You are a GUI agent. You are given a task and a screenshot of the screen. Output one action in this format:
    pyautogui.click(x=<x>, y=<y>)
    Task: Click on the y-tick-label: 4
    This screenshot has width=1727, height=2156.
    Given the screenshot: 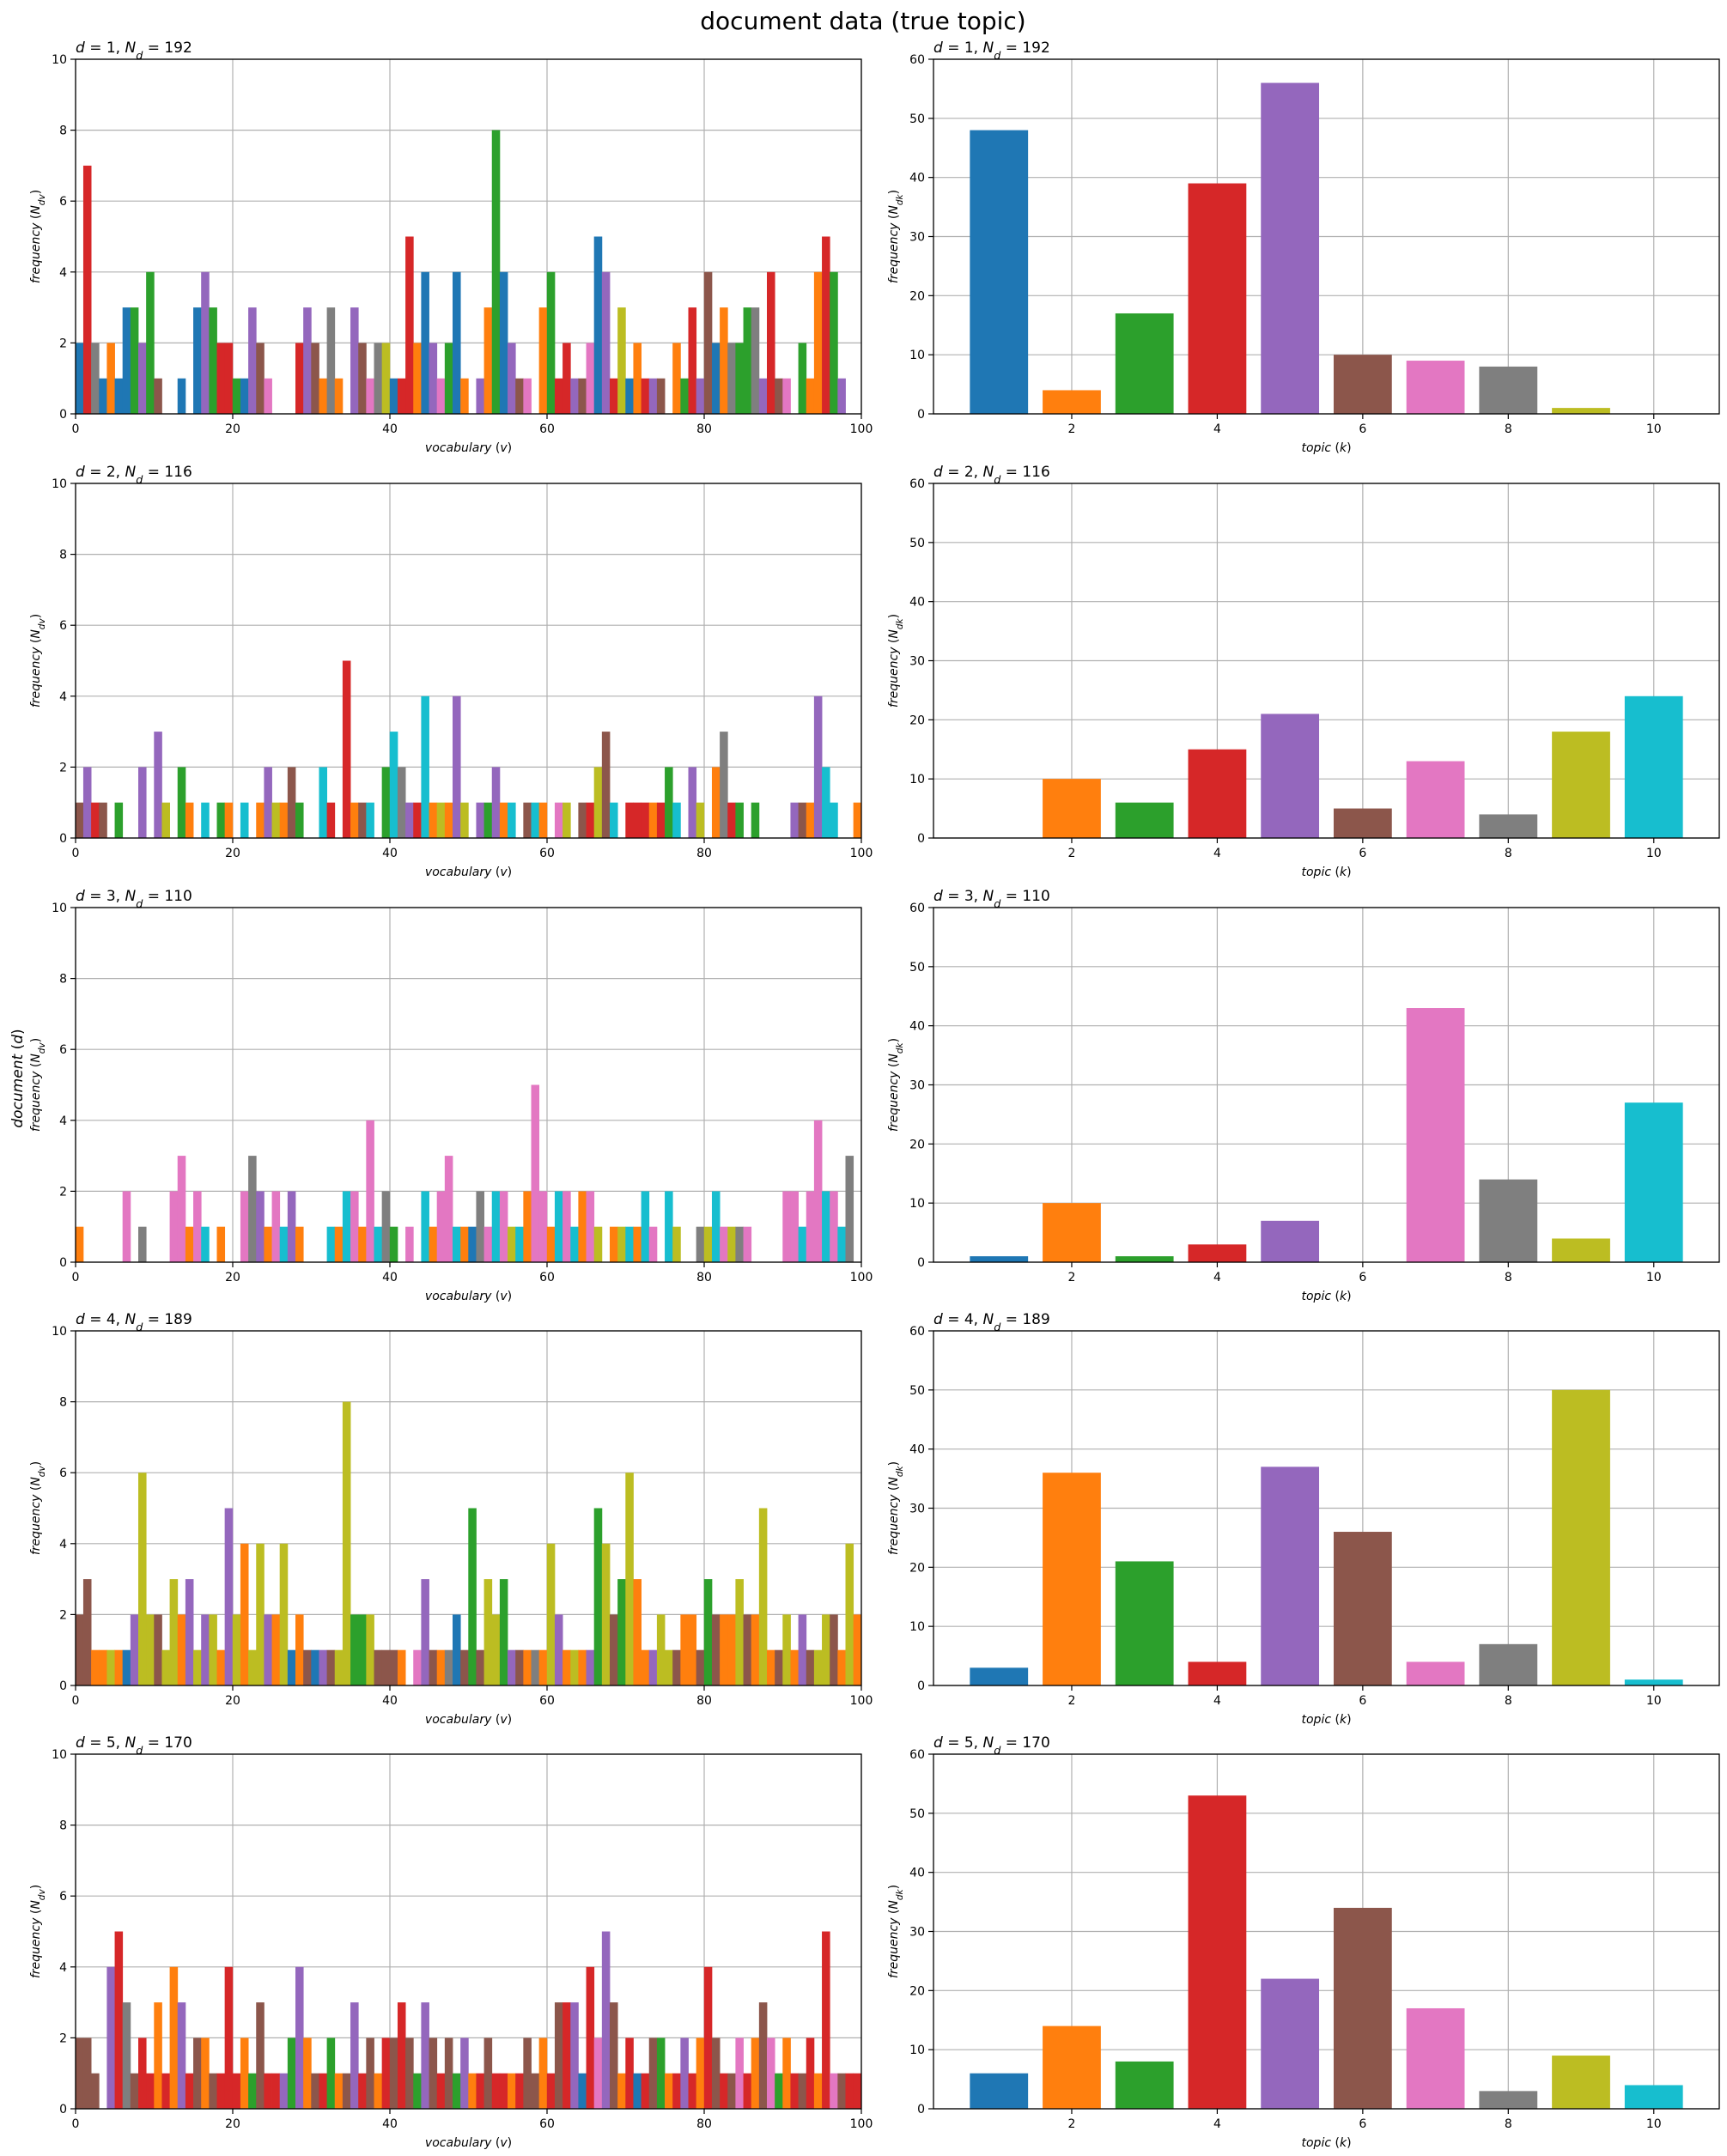 What is the action you would take?
    pyautogui.click(x=63, y=1545)
    